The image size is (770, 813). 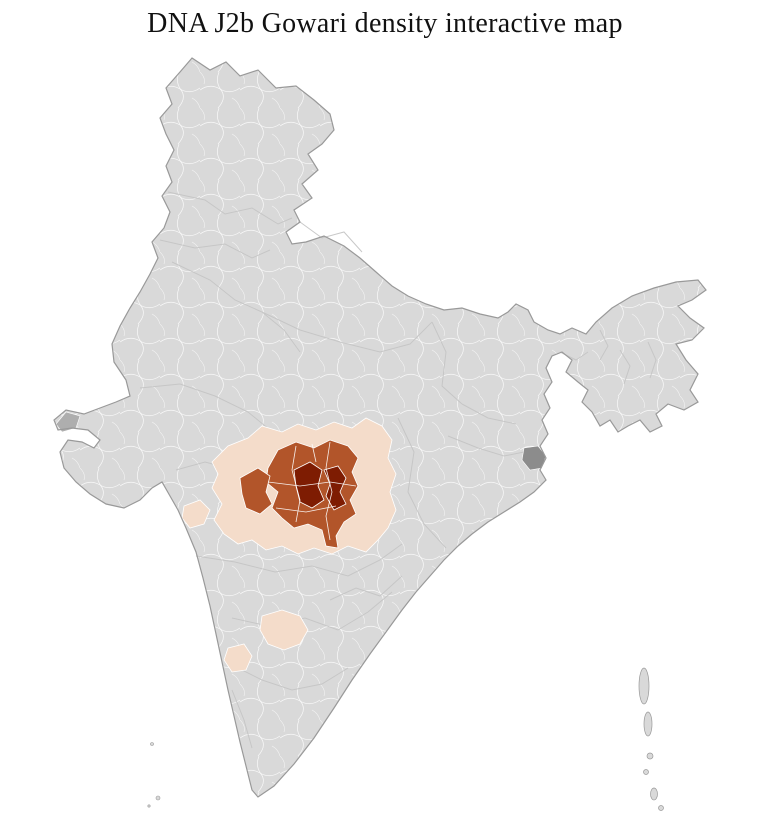 I want to click on district-division-lines, so click(x=312, y=491).